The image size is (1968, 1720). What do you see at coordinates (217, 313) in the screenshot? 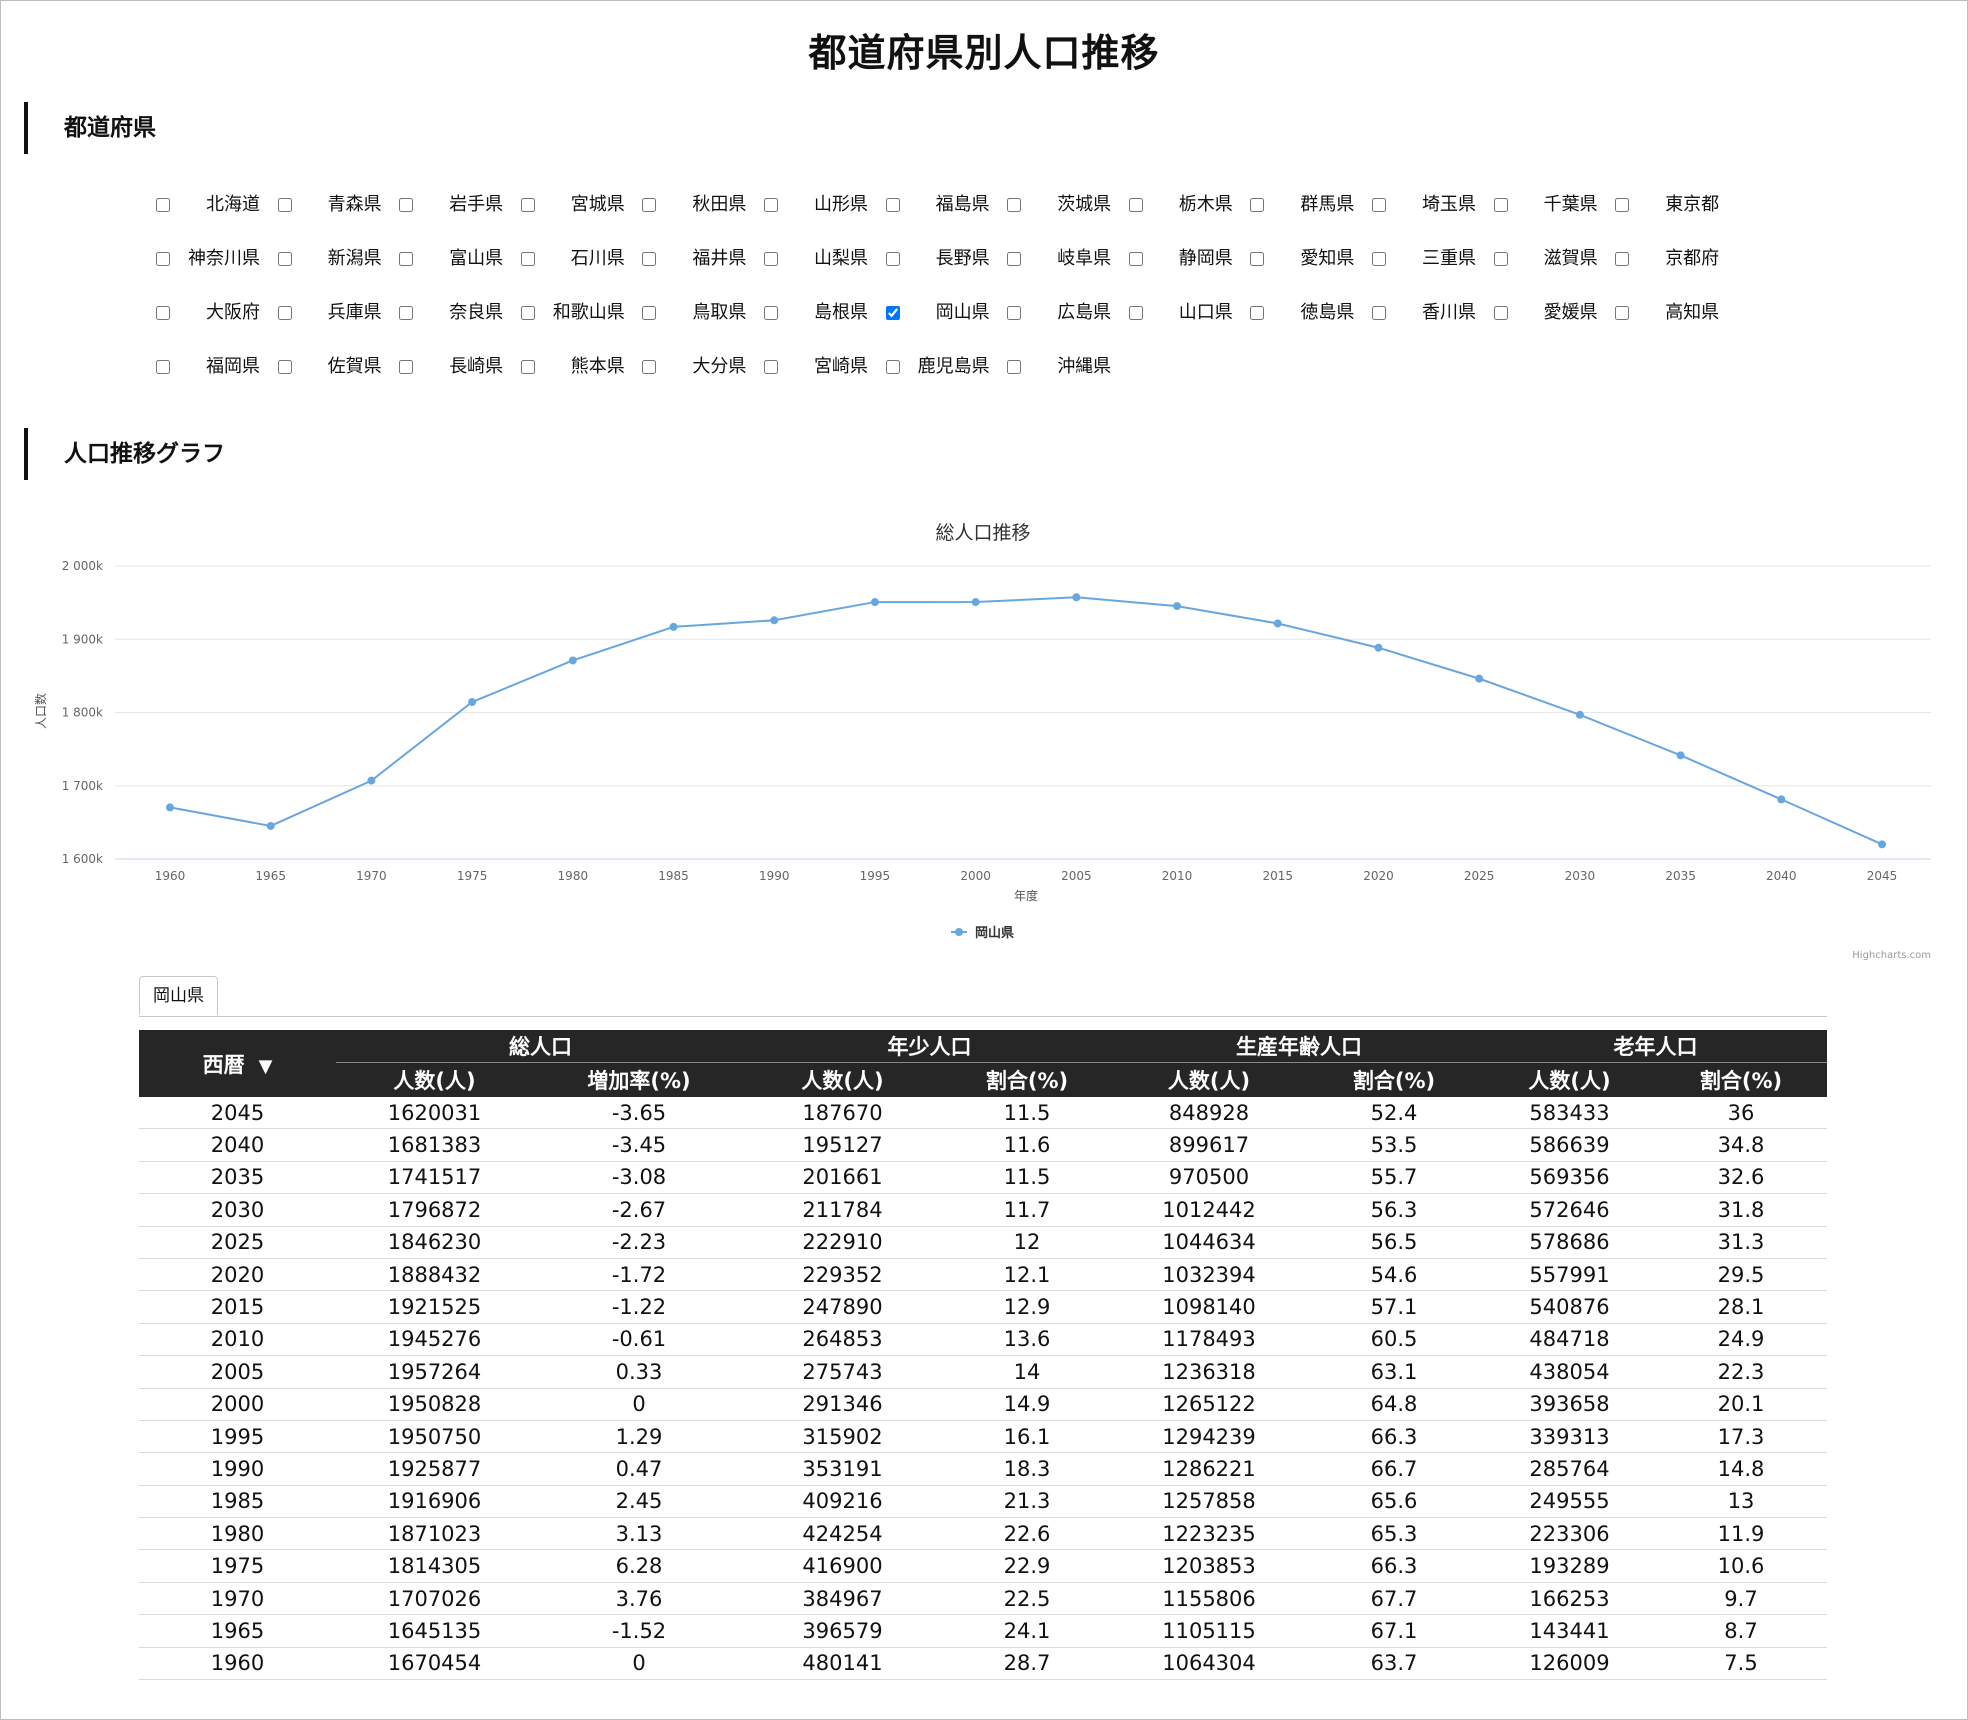
I see `prefecture-option: 大阪府` at bounding box center [217, 313].